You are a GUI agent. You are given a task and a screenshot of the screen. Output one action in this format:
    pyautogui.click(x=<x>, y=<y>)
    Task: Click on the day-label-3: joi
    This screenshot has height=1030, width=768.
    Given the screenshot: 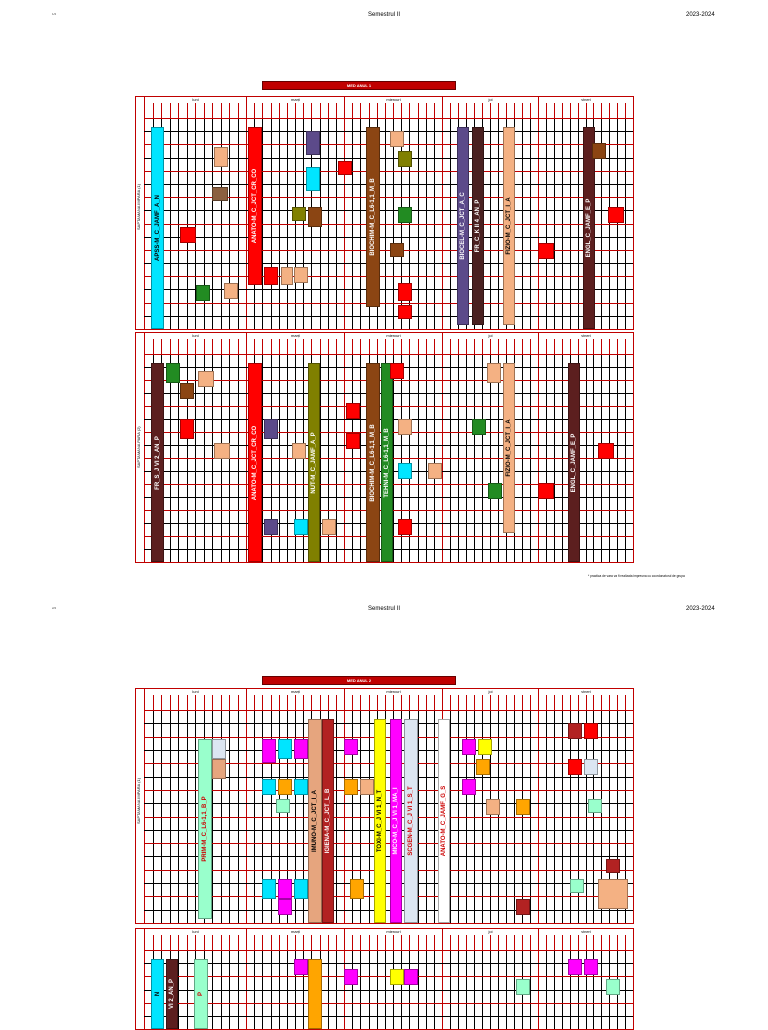 What is the action you would take?
    pyautogui.click(x=490, y=100)
    